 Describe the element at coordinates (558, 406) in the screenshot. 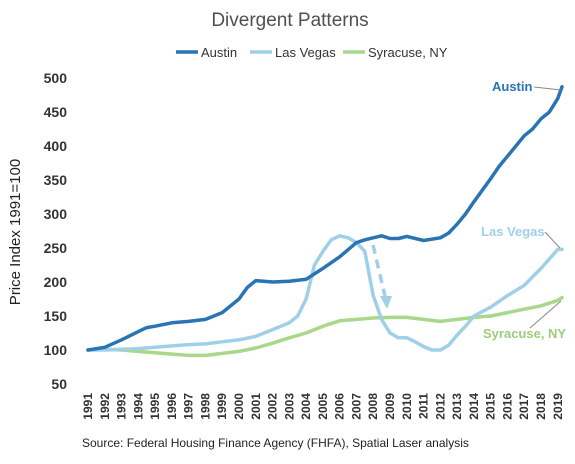

I see `x-tick-label: 2019` at that location.